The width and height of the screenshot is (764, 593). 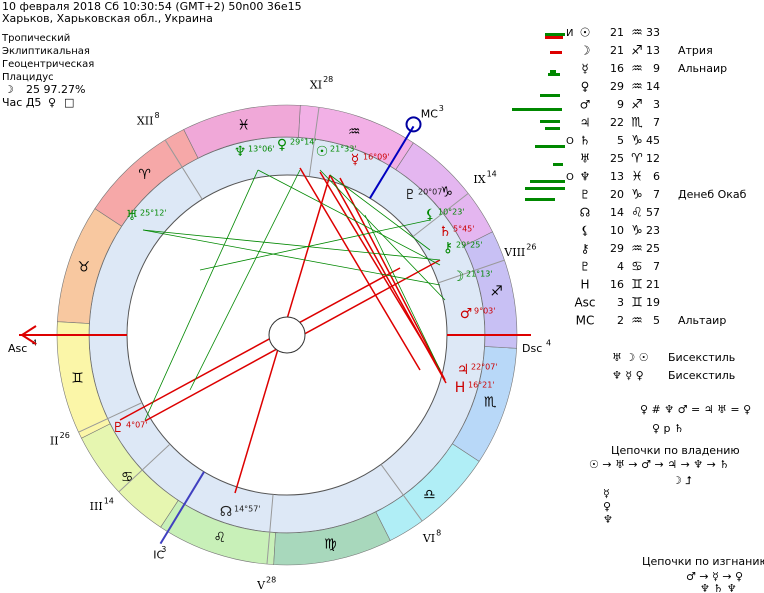 I want to click on sign-glyph: ♏, so click(x=490, y=402).